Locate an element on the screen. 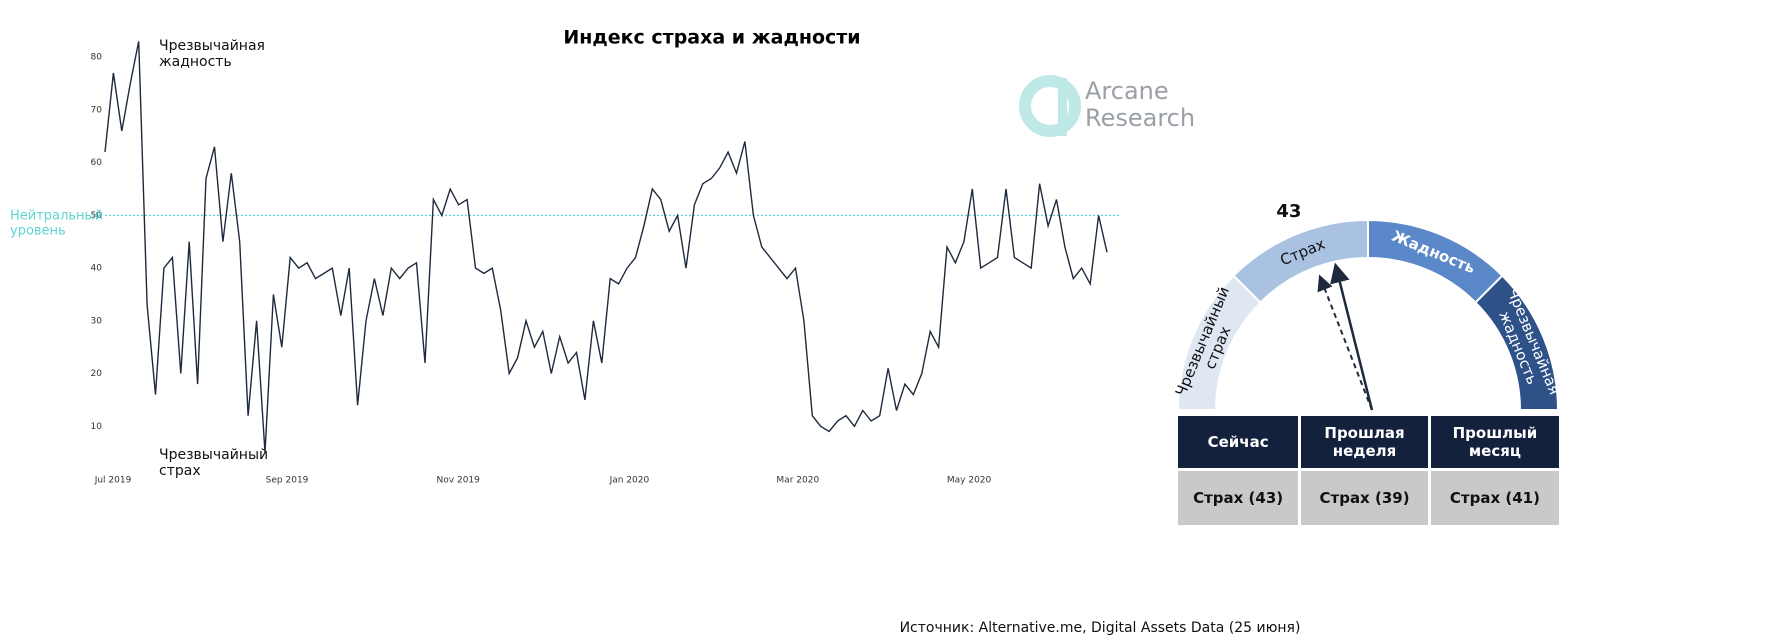 Image resolution: width=1768 pixels, height=639 pixels. annotation-line: Чрезвычайная is located at coordinates (212, 46).